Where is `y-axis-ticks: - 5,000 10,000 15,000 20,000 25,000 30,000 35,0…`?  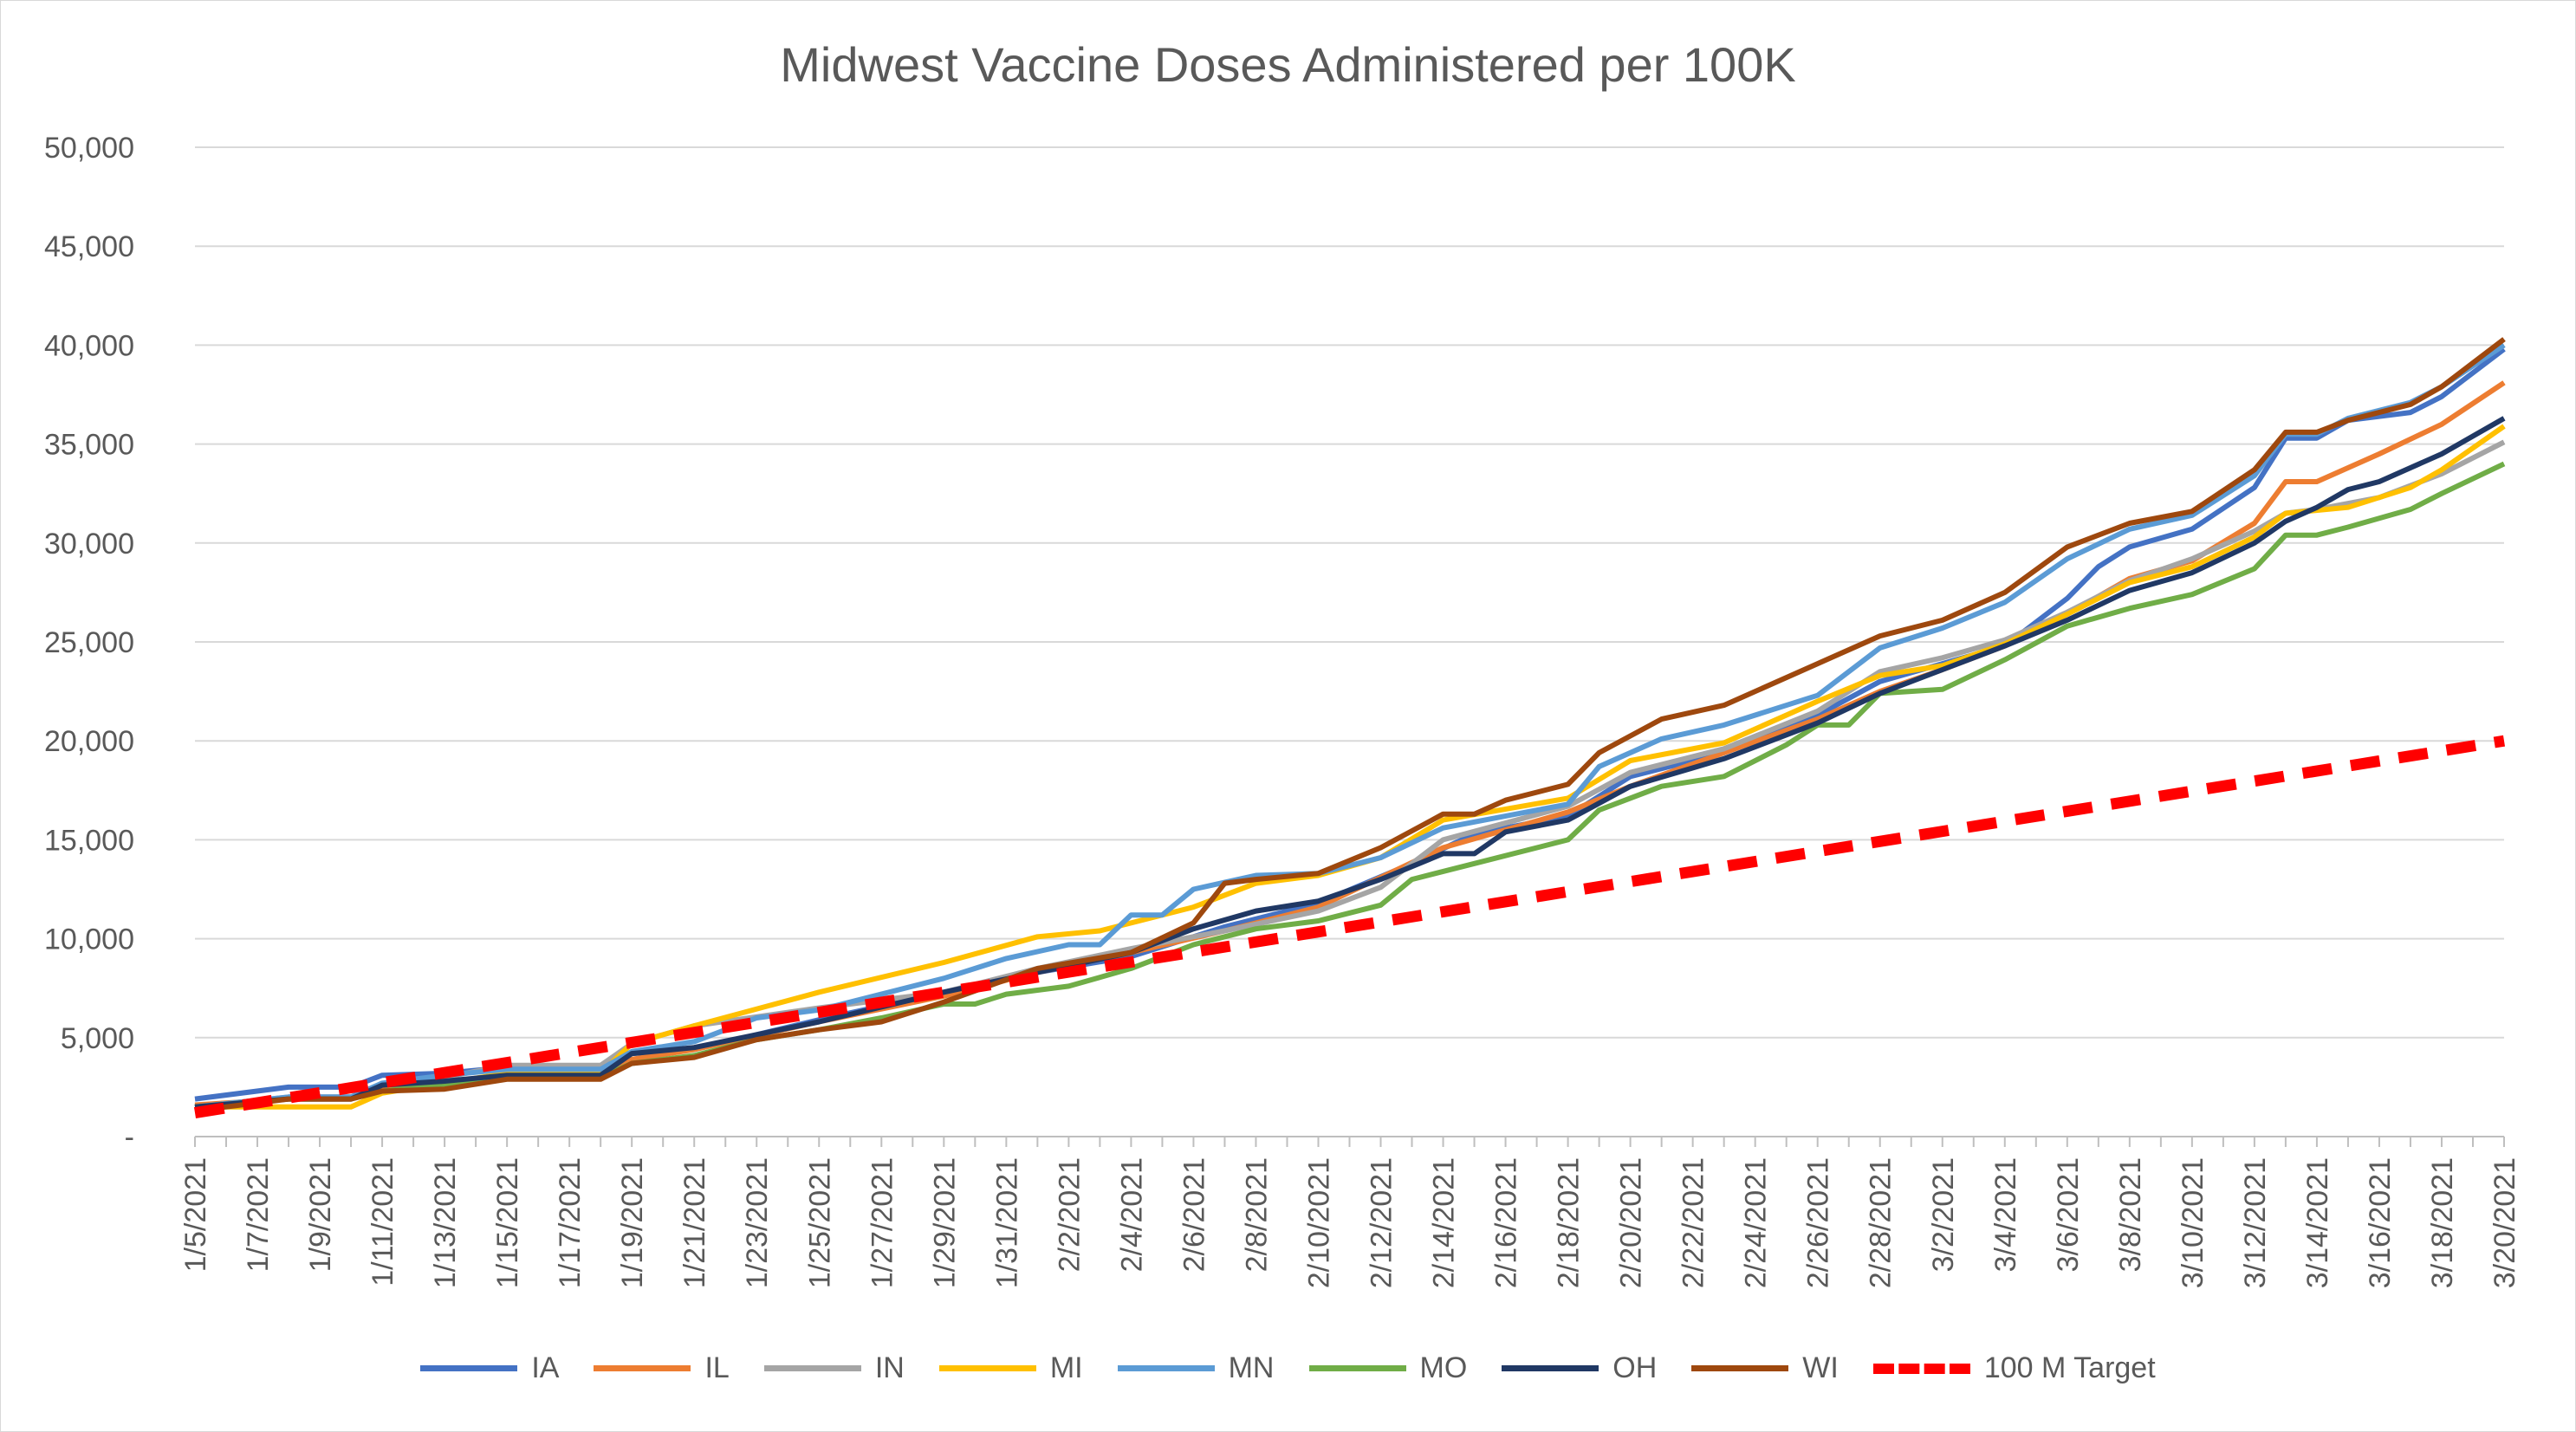
y-axis-ticks: - 5,000 10,000 15,000 20,000 25,000 30,000 35,0… is located at coordinates (89, 643).